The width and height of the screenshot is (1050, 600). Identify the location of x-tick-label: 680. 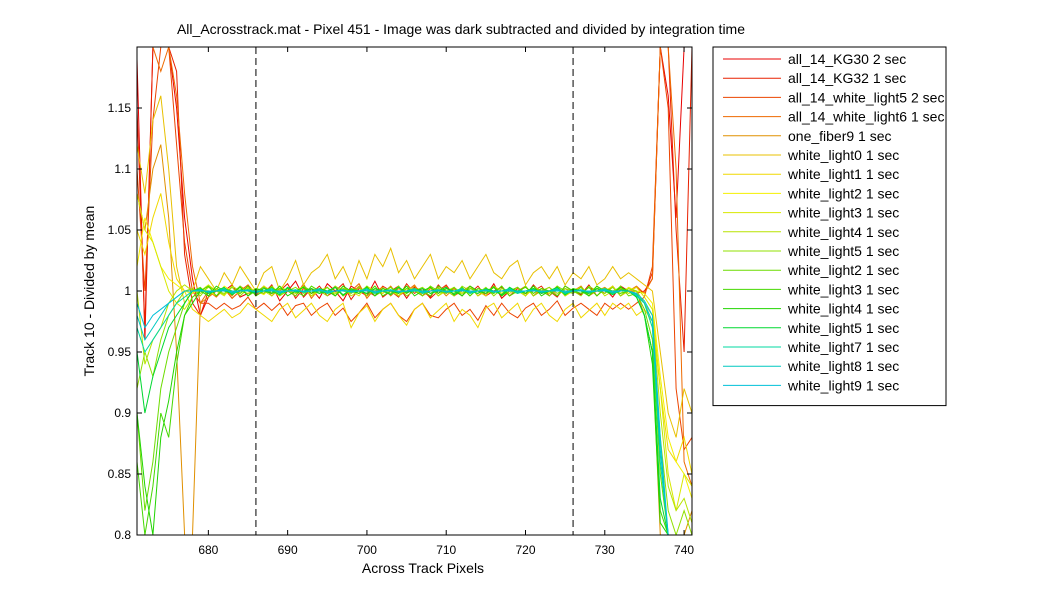
(208, 550).